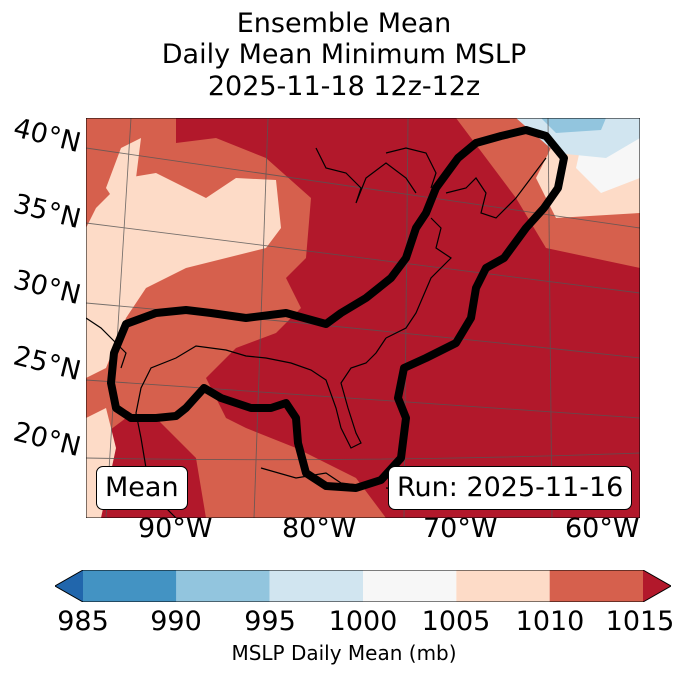  What do you see at coordinates (460, 528) in the screenshot?
I see `lon-label-70w: 70°W` at bounding box center [460, 528].